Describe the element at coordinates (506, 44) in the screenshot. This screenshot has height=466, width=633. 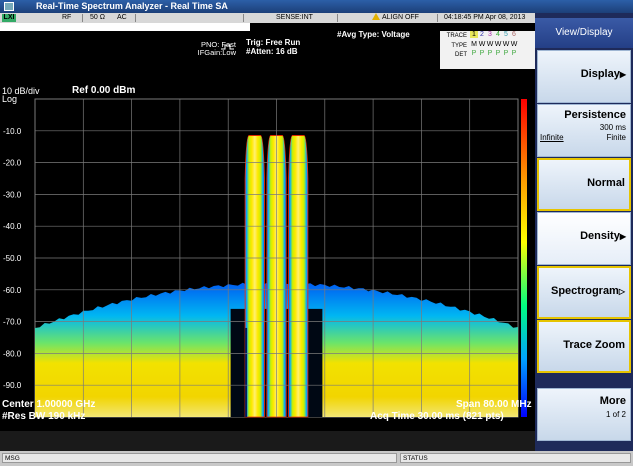
I see `type-5: W` at that location.